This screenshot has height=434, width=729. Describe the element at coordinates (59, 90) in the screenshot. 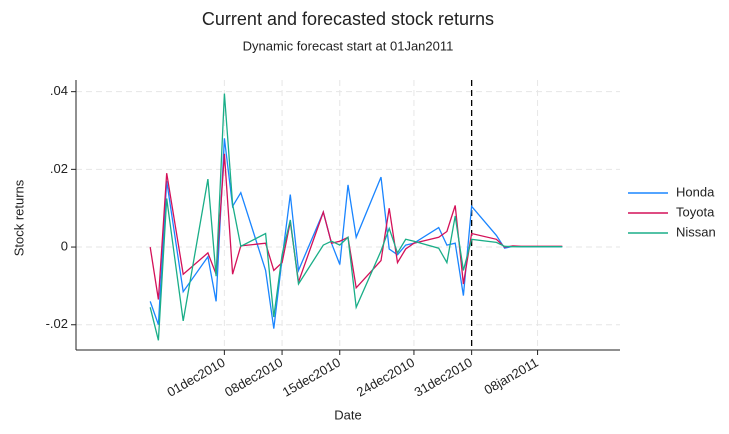

I see `y-tick-label: .04` at that location.